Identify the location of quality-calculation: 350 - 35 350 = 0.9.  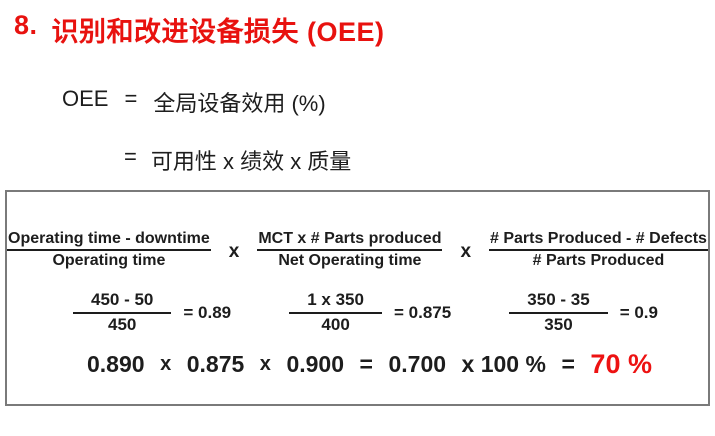
(583, 312).